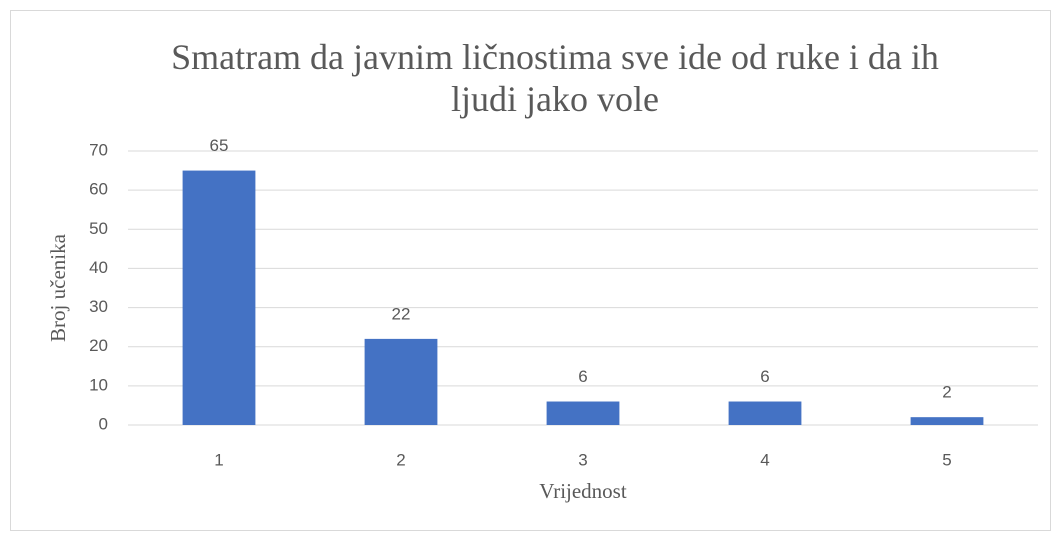  I want to click on y-axis-label: Broj učenika, so click(58, 287).